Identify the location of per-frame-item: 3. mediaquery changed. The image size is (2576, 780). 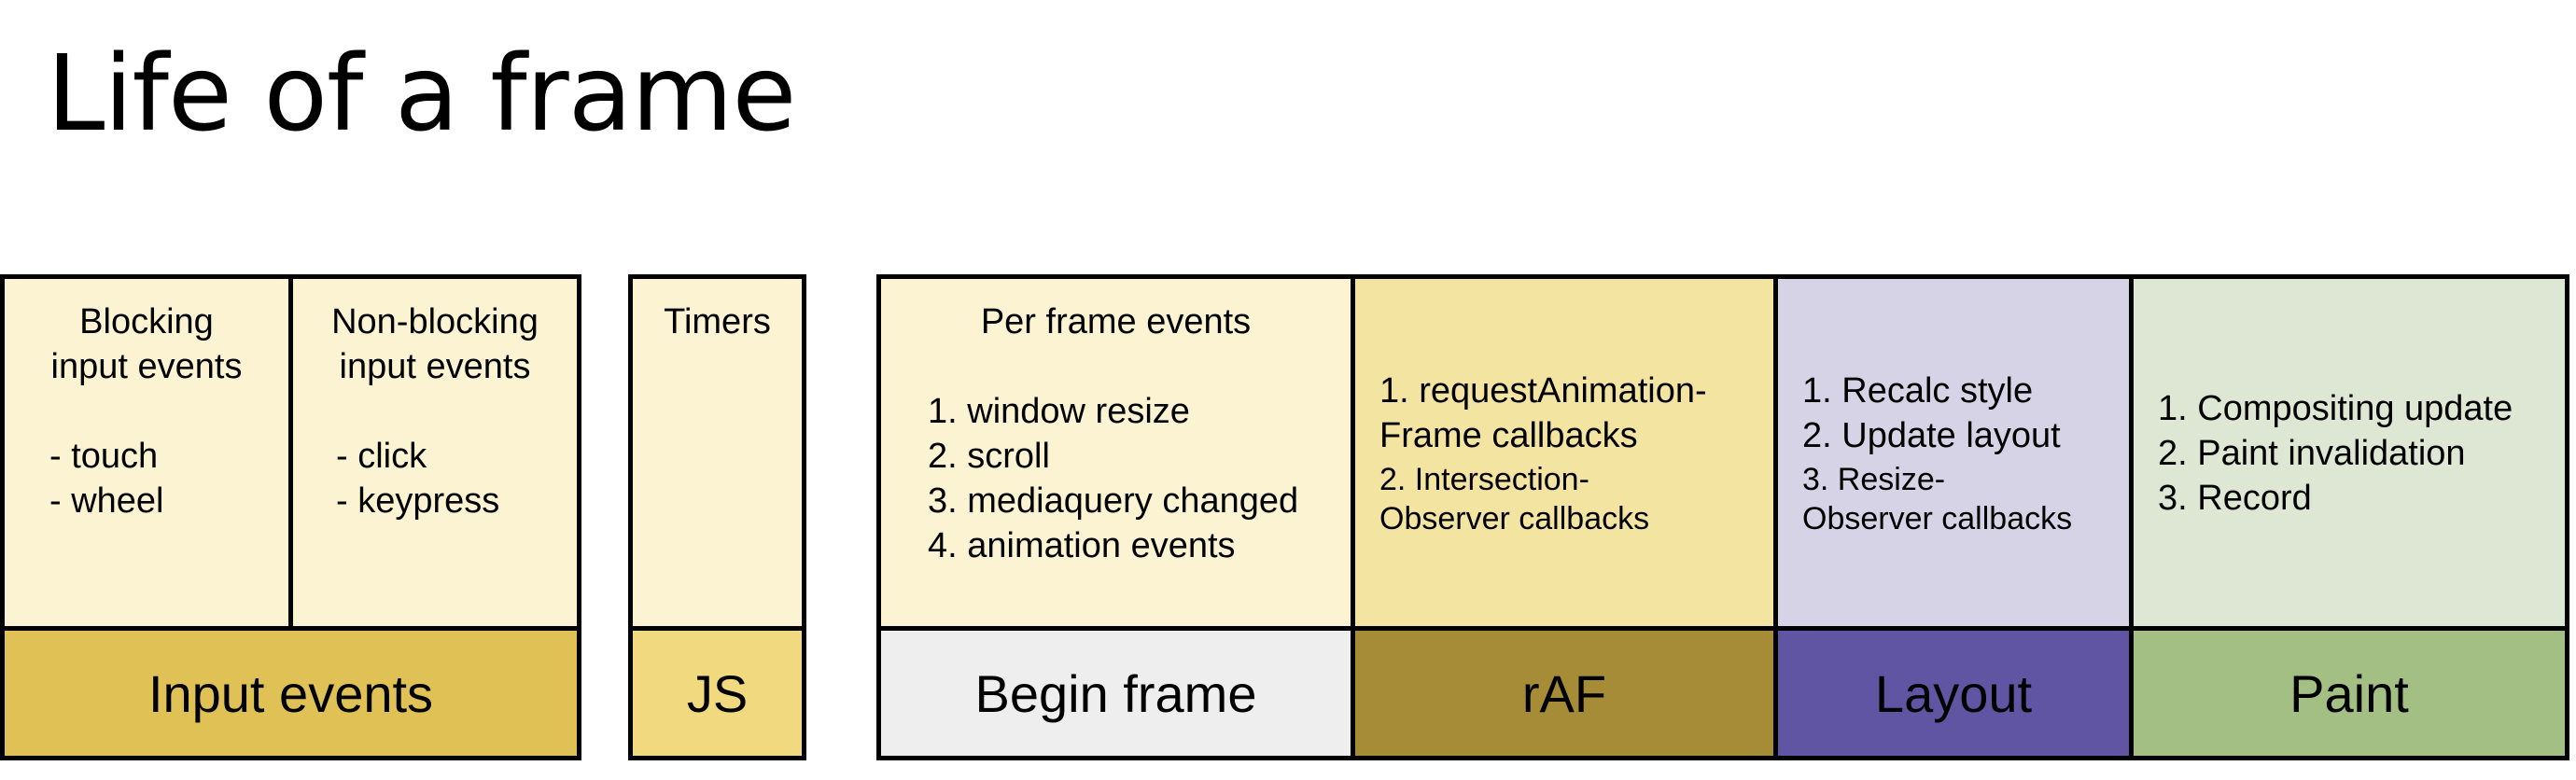
(1113, 501).